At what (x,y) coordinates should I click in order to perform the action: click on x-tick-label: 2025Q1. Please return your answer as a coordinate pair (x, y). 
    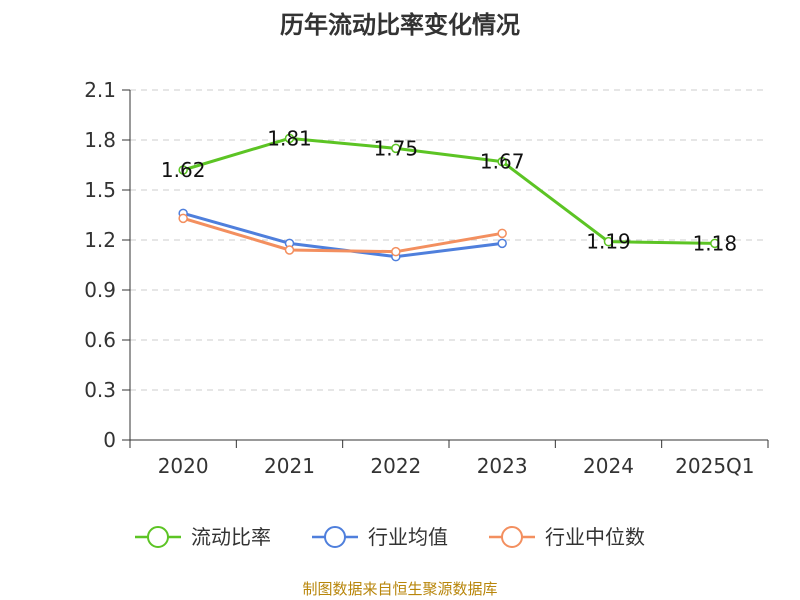
    Looking at the image, I should click on (714, 466).